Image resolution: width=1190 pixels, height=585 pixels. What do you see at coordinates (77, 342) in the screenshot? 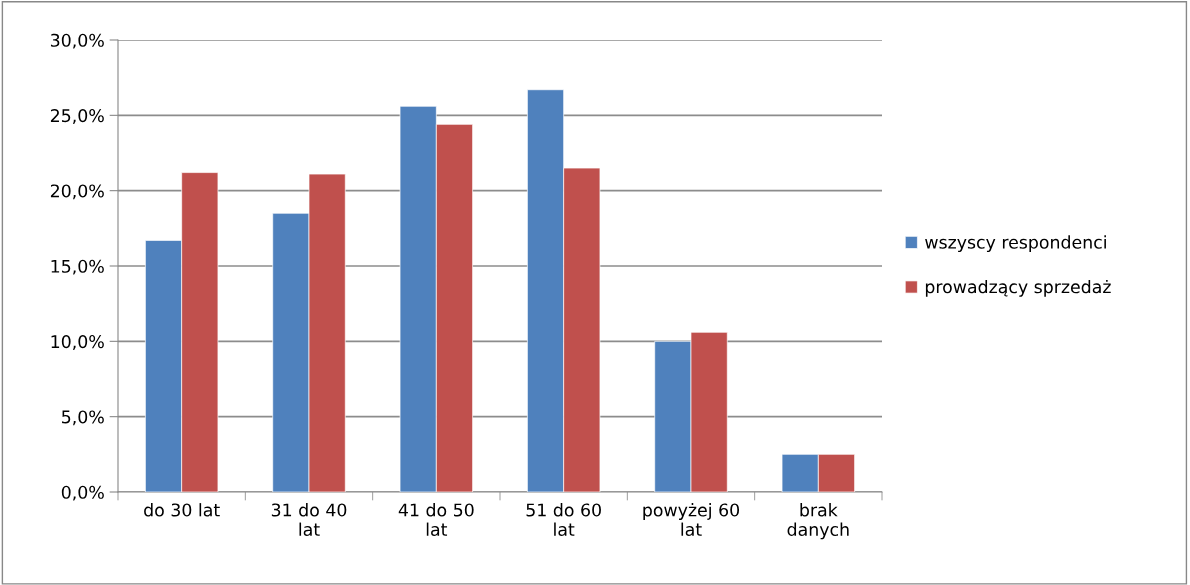
I see `y-tick-label: 10,0%` at bounding box center [77, 342].